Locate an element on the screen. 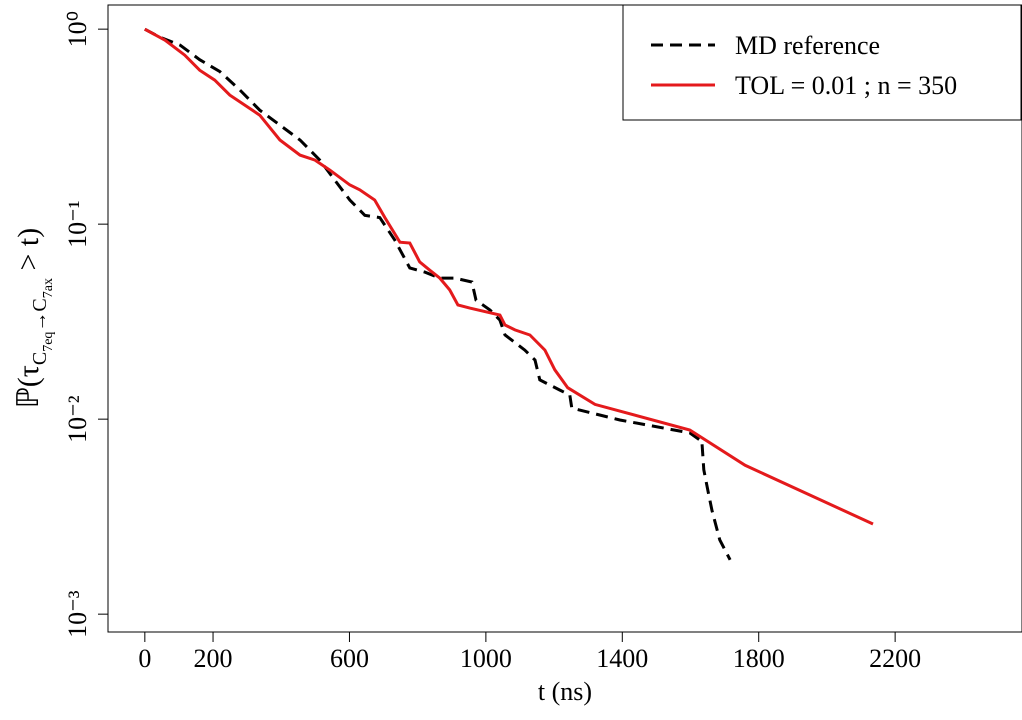  x-tick-label: 600 is located at coordinates (349, 658).